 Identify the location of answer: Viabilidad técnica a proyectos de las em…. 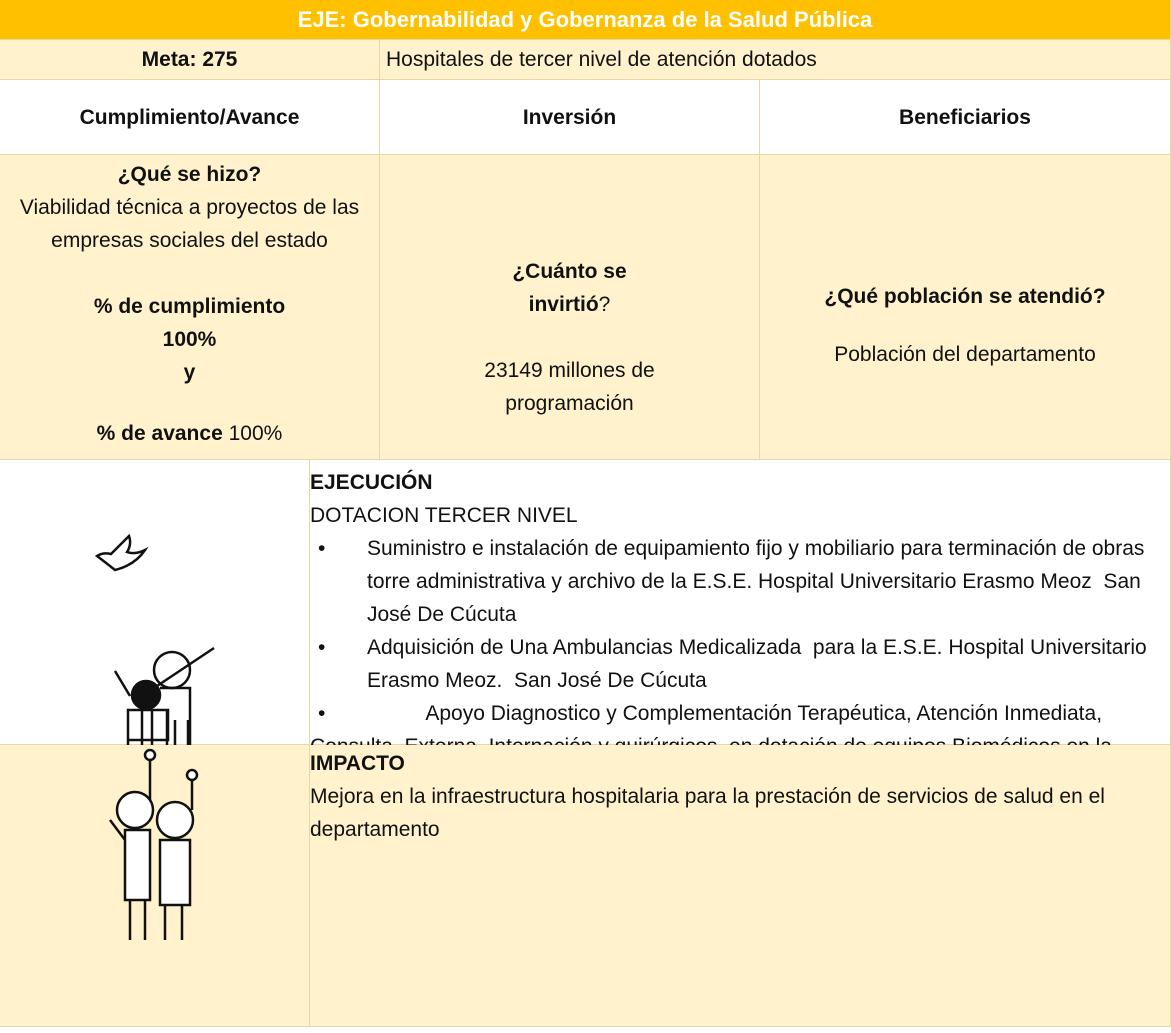
(189, 224).